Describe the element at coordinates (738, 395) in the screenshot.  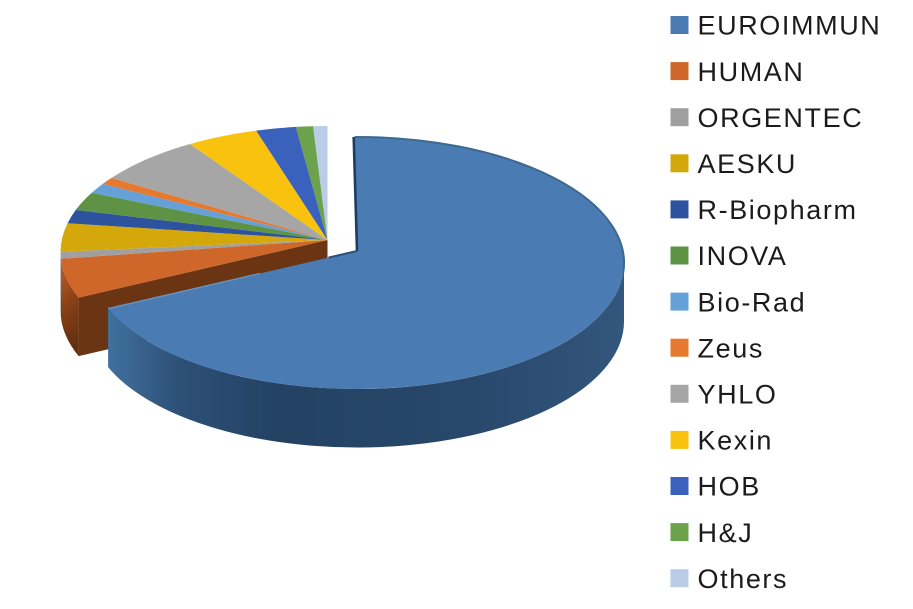
I see `svg-text: YHLO` at that location.